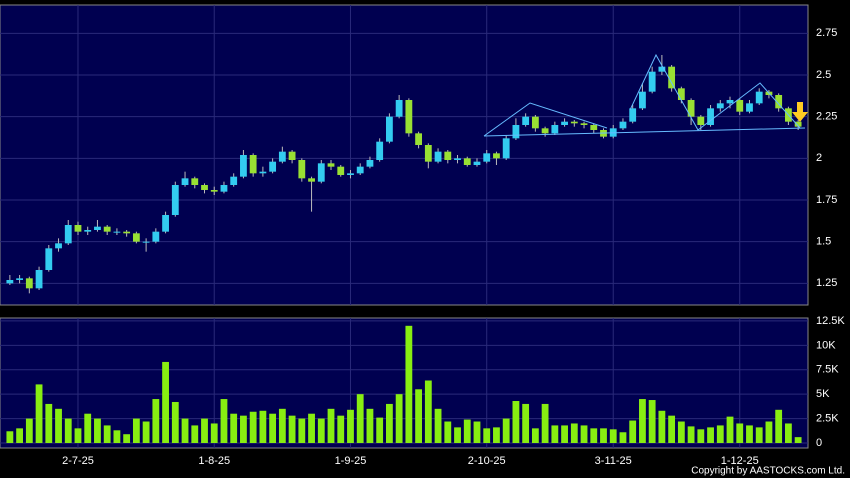  Describe the element at coordinates (819, 443) in the screenshot. I see `y-tick-label: 0` at that location.